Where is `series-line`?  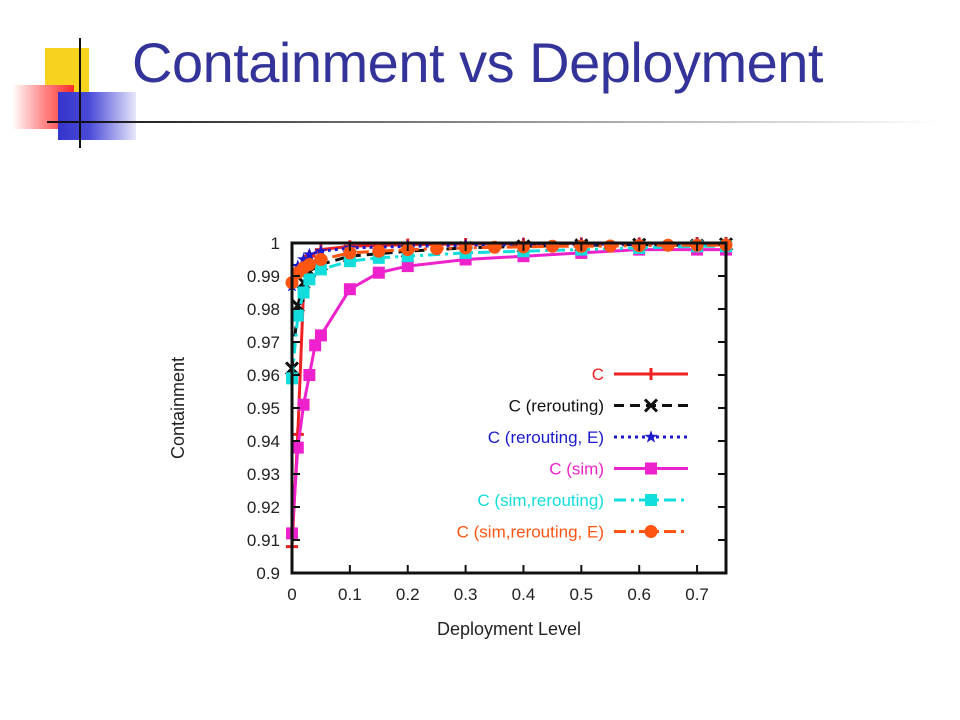 series-line is located at coordinates (508, 311).